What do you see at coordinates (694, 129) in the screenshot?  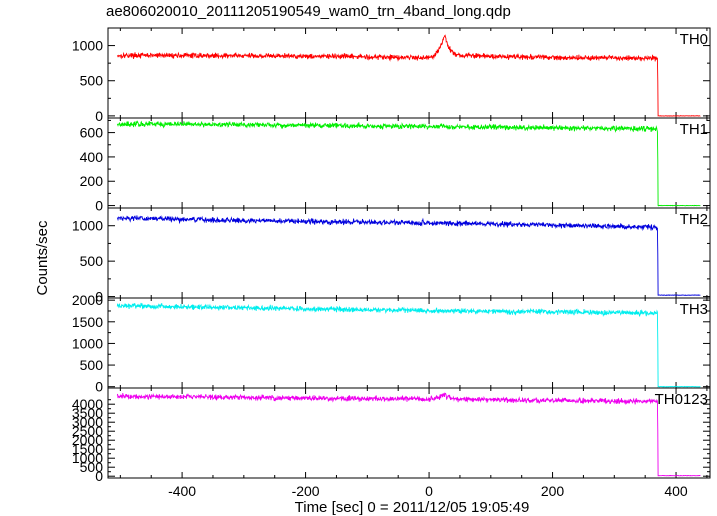 I see `panel-name-label: TH1` at bounding box center [694, 129].